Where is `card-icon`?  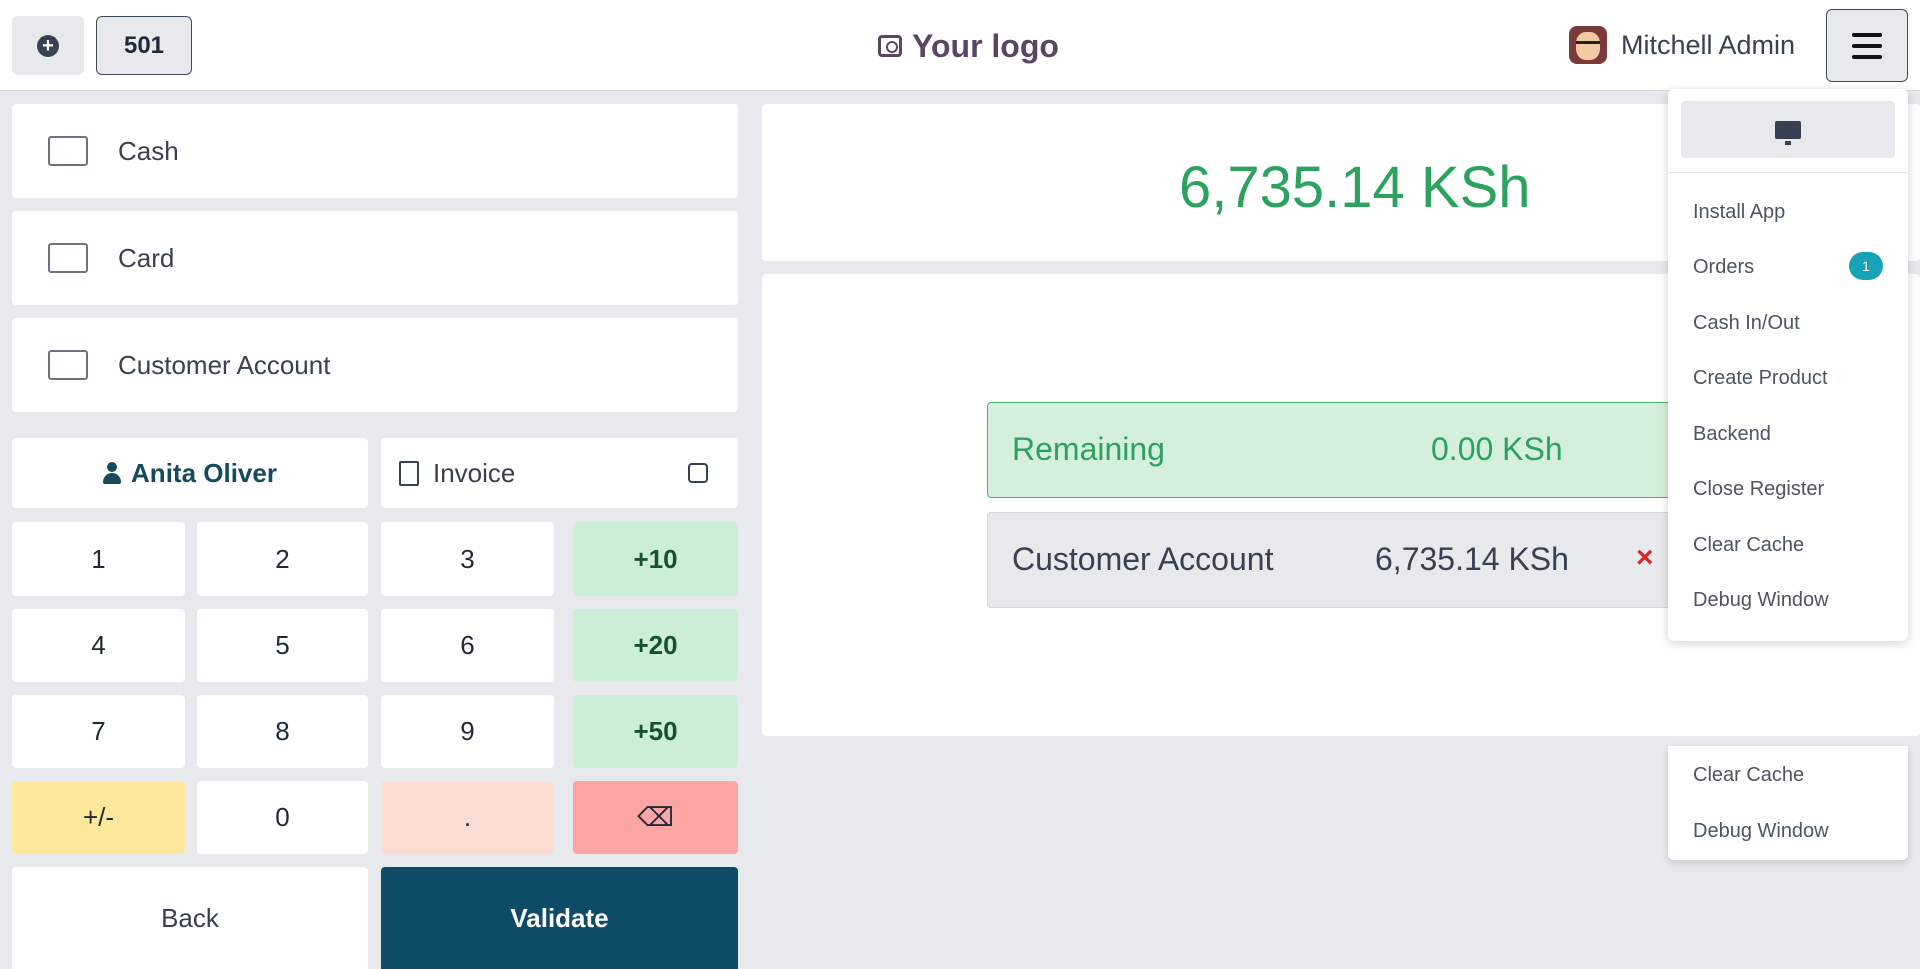
card-icon is located at coordinates (68, 258).